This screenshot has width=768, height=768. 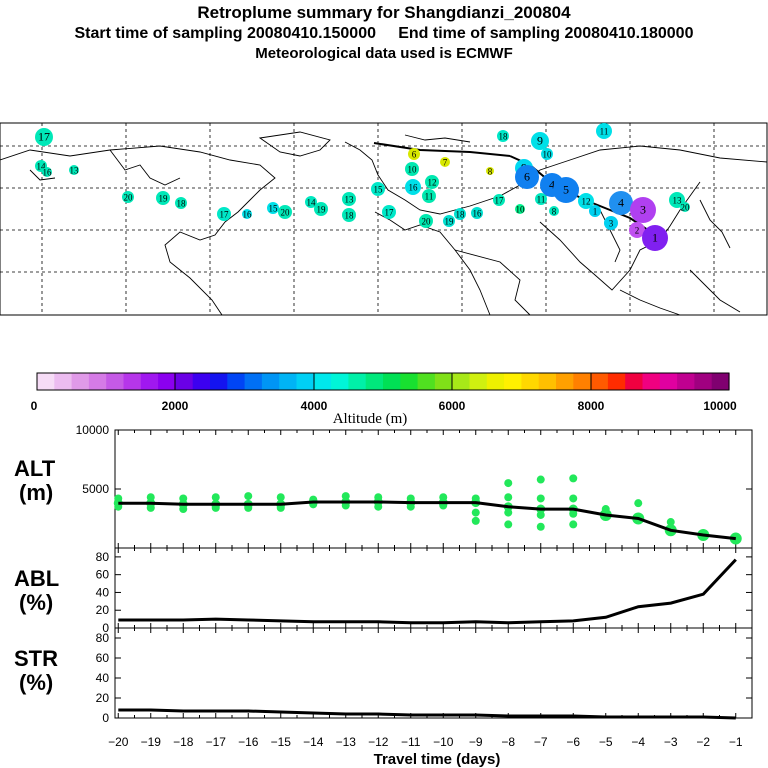 What do you see at coordinates (429, 197) in the screenshot?
I see `trajectory-marker-label: 11` at bounding box center [429, 197].